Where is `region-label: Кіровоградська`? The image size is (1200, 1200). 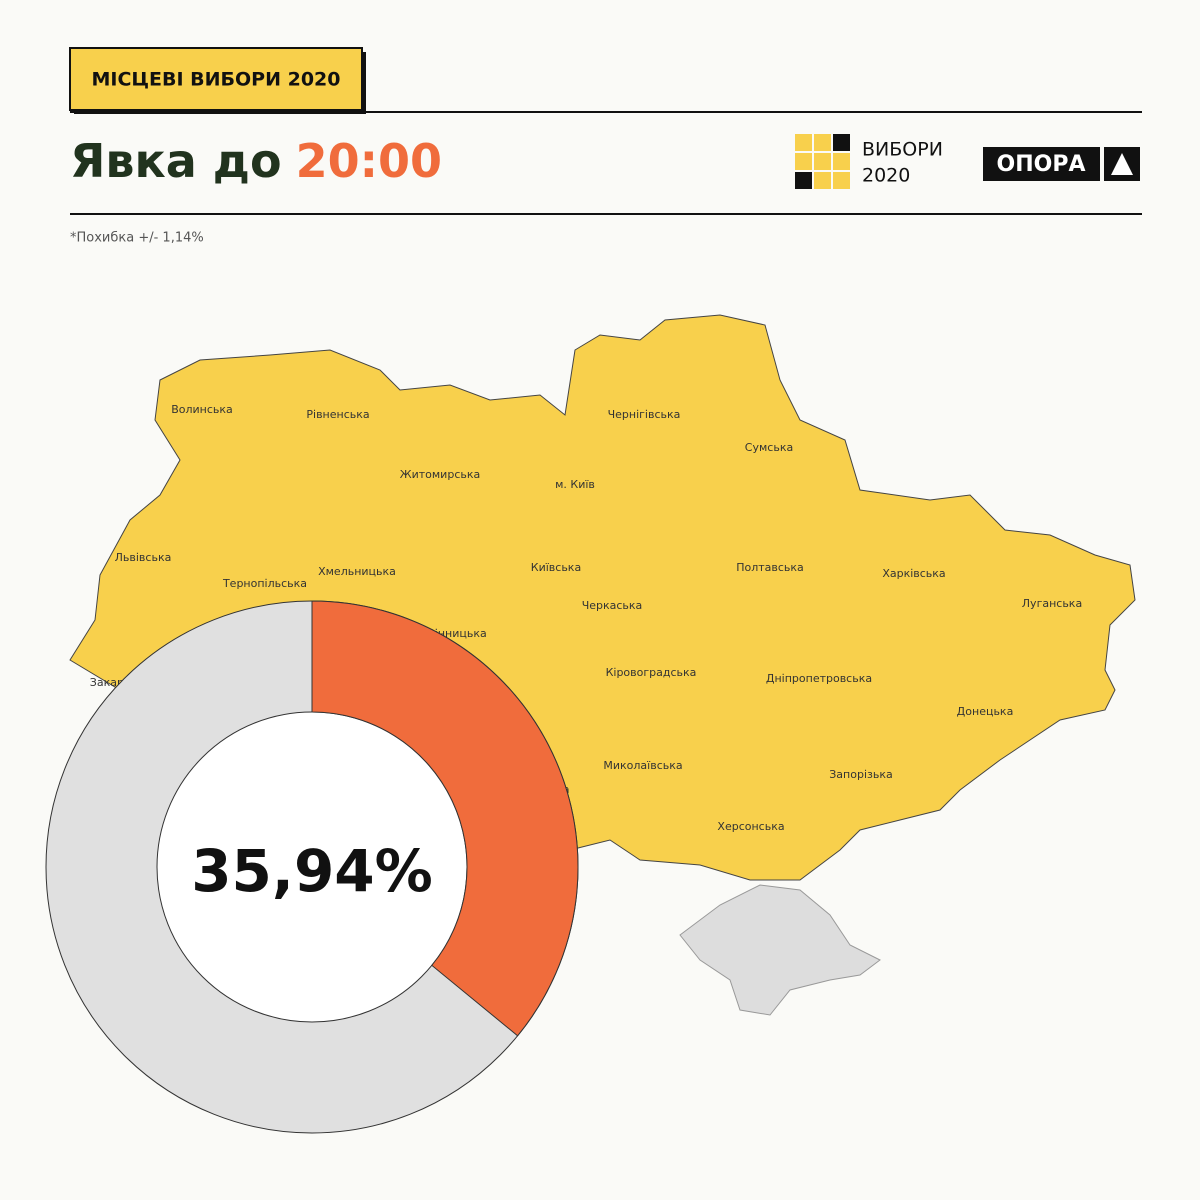 region-label: Кіровоградська is located at coordinates (651, 672).